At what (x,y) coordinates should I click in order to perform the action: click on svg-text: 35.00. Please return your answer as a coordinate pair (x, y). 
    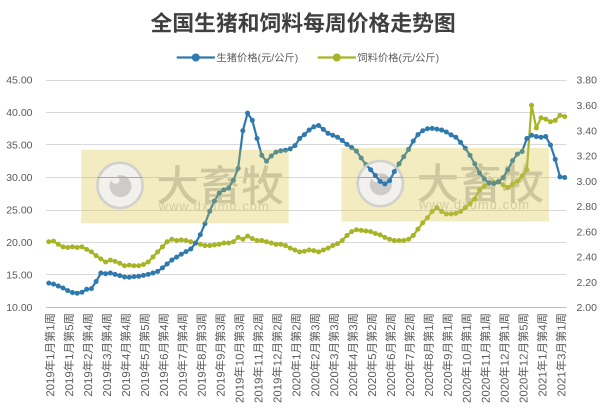
    Looking at the image, I should click on (19, 146).